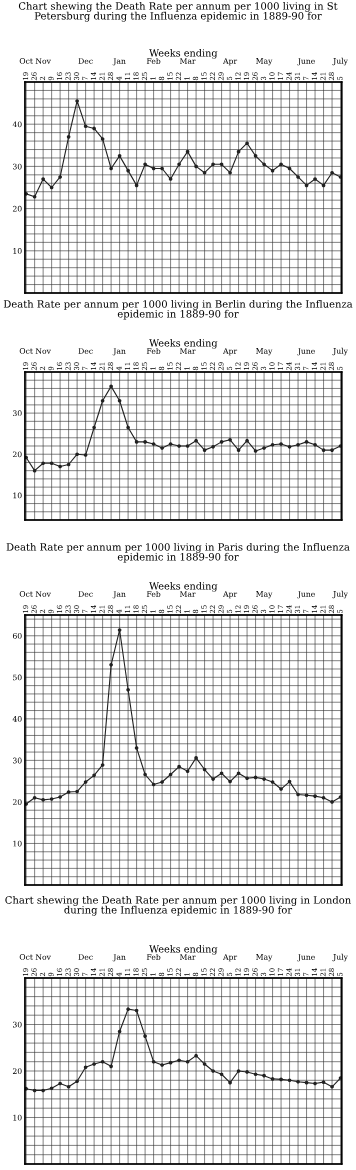 The height and width of the screenshot is (1170, 356). What do you see at coordinates (178, 310) in the screenshot?
I see `chart-title: Death Rate per annum per 1000 living in Berlin during the Influenza epidemic in 1889-90 for` at bounding box center [178, 310].